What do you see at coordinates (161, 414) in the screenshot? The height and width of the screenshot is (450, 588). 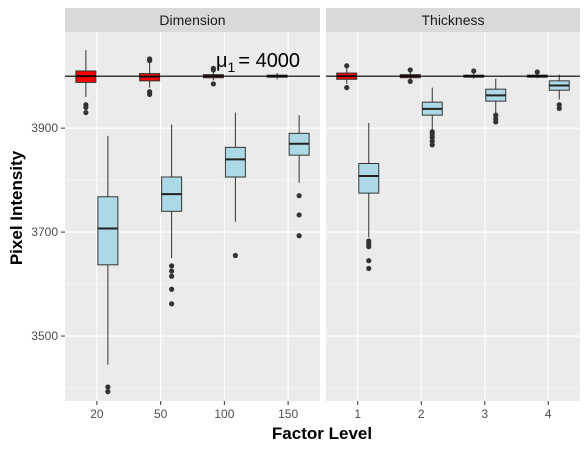 I see `x-tick-label: 50` at bounding box center [161, 414].